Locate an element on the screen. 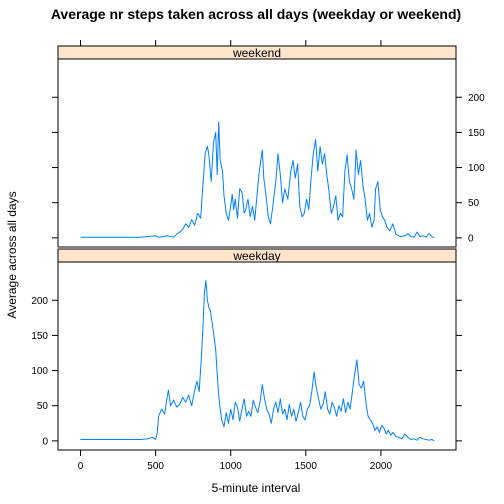  x-axis-label: 5-minute interval is located at coordinates (256, 488).